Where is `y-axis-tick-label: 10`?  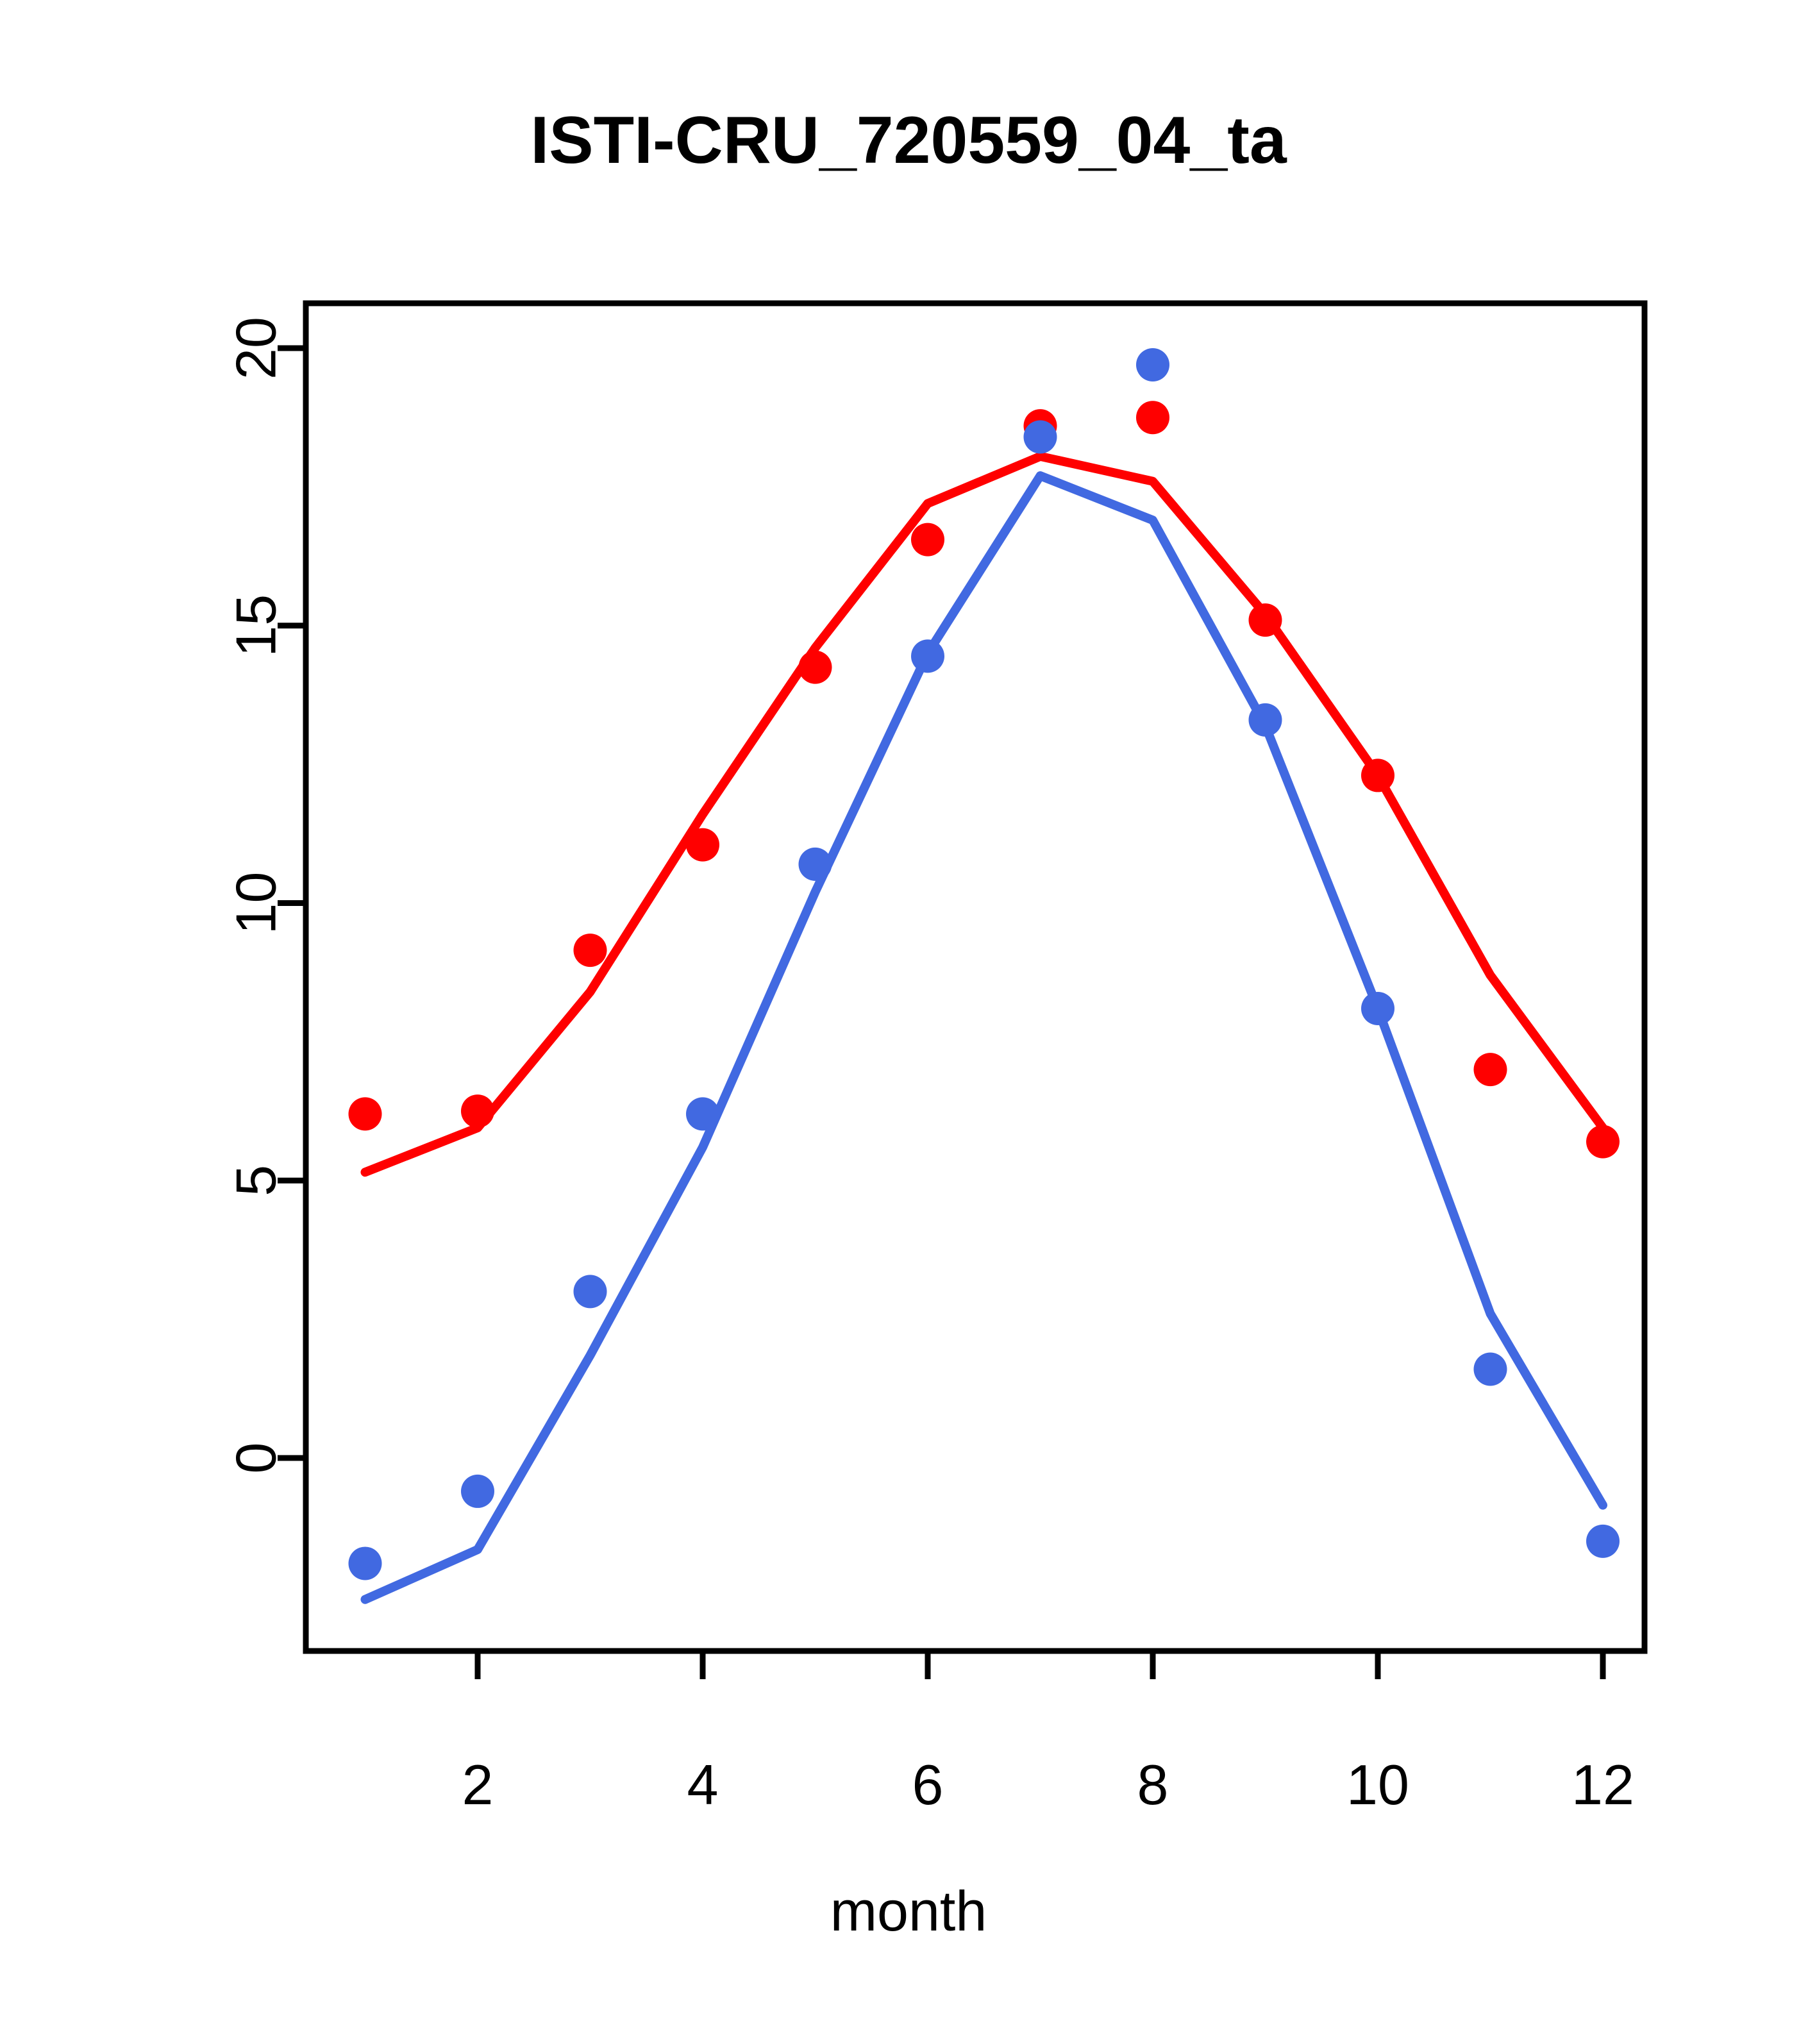 y-axis-tick-label: 10 is located at coordinates (256, 904).